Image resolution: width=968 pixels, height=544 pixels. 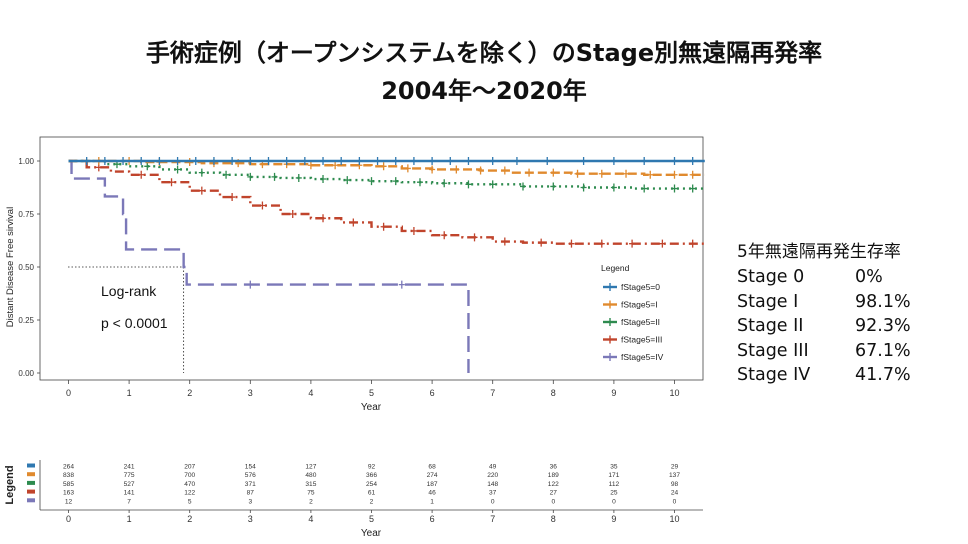 What do you see at coordinates (768, 301) in the screenshot?
I see `summary-label: Stage I` at bounding box center [768, 301].